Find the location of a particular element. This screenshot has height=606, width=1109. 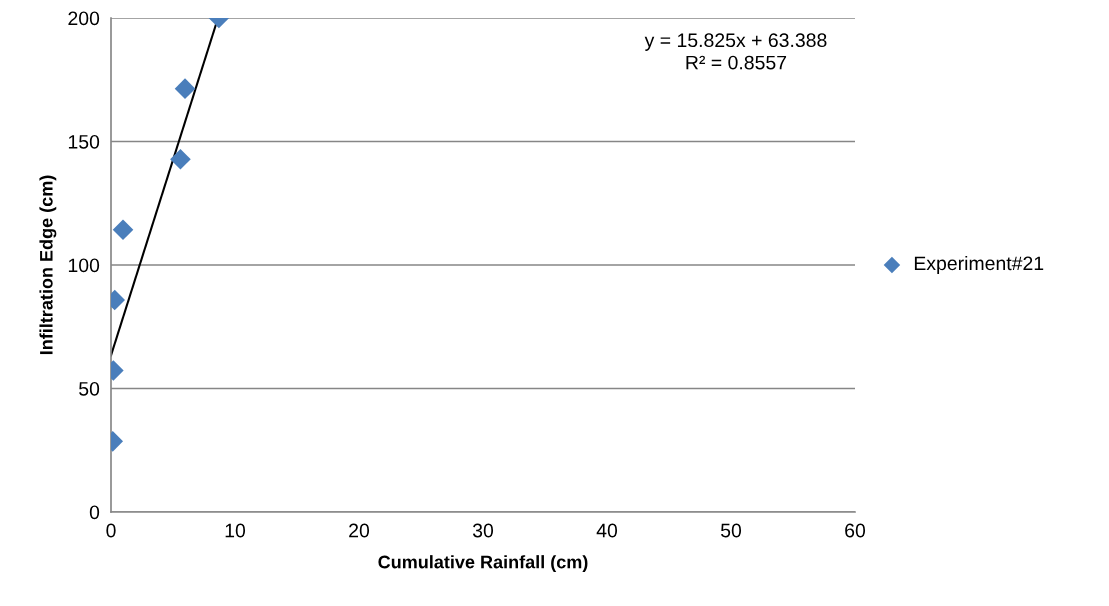

x-tick-label: 0 is located at coordinates (111, 530).